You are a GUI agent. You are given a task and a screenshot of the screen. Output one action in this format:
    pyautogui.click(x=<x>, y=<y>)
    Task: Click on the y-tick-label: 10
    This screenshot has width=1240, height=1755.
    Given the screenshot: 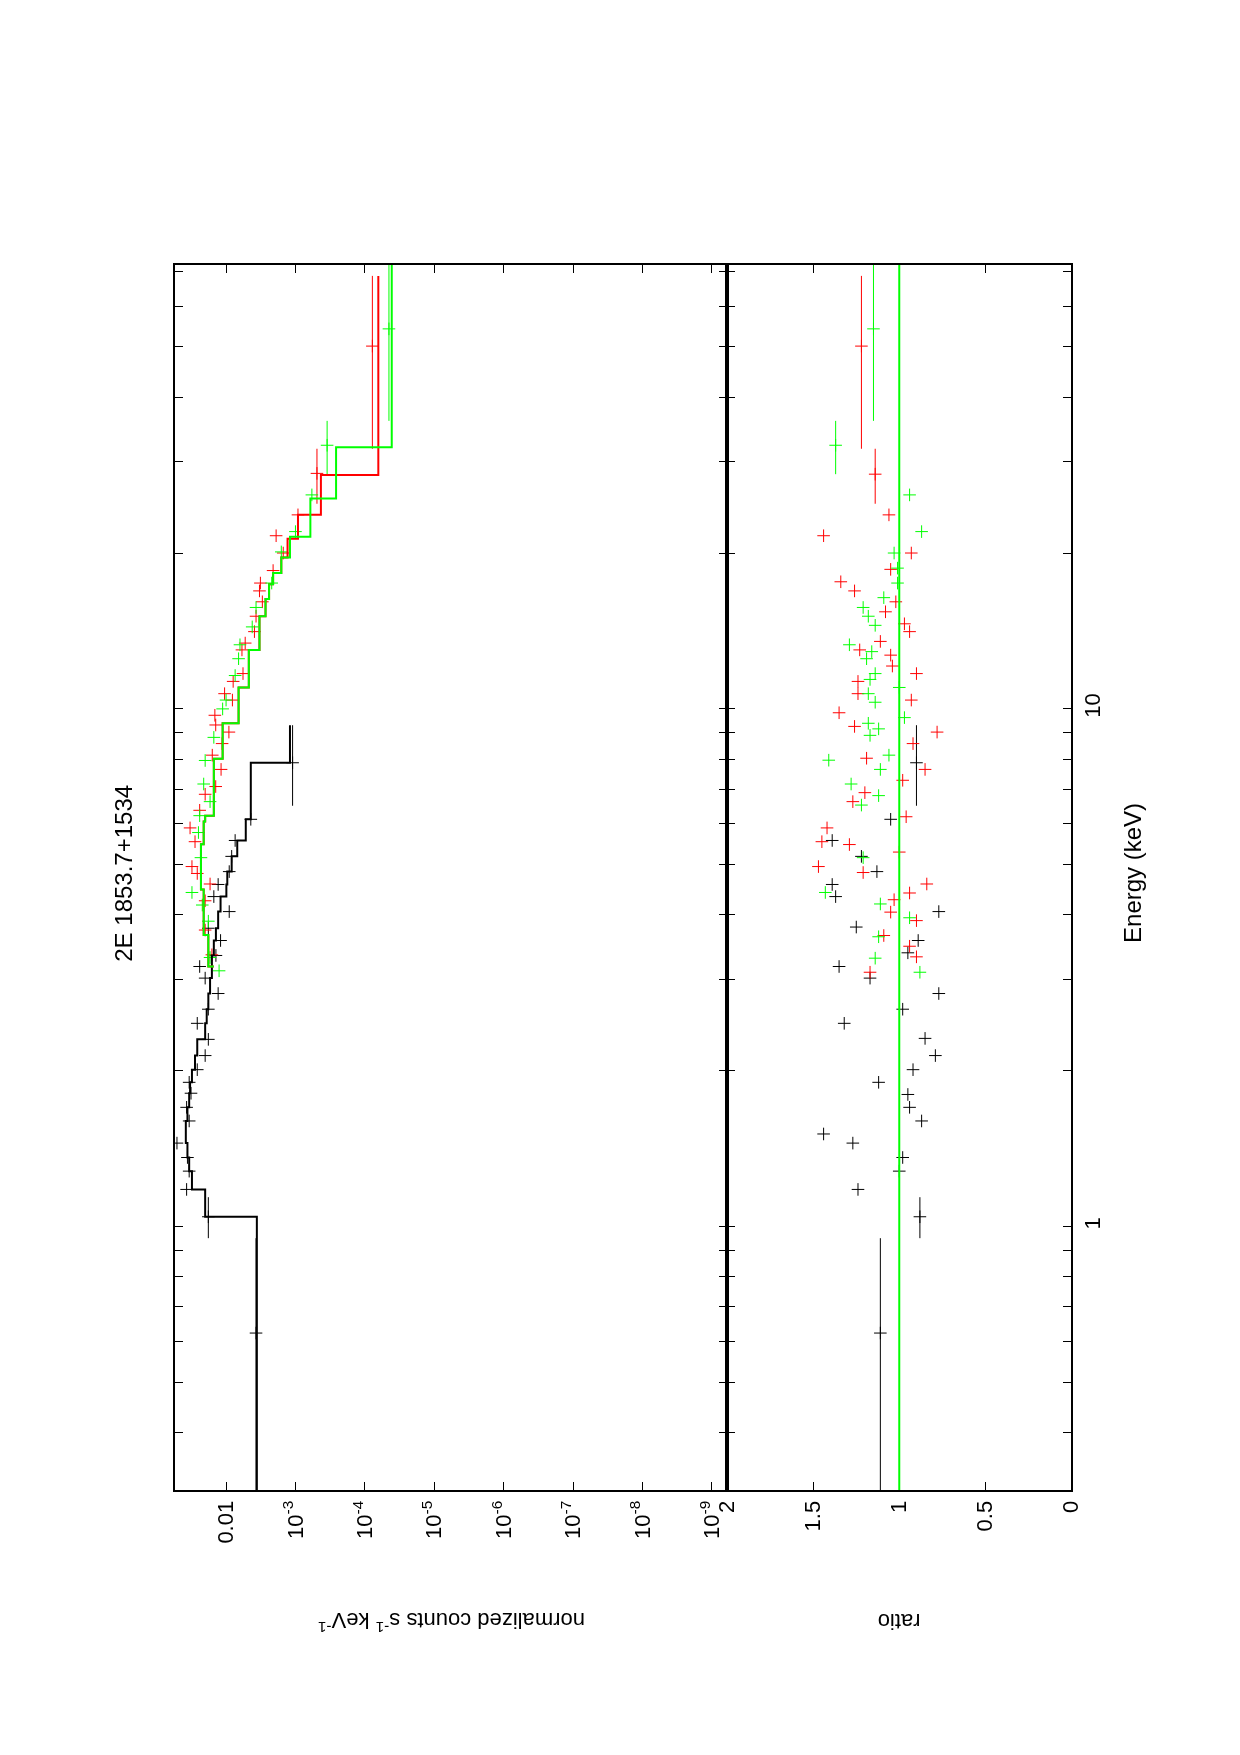 What is the action you would take?
    pyautogui.click(x=1092, y=705)
    